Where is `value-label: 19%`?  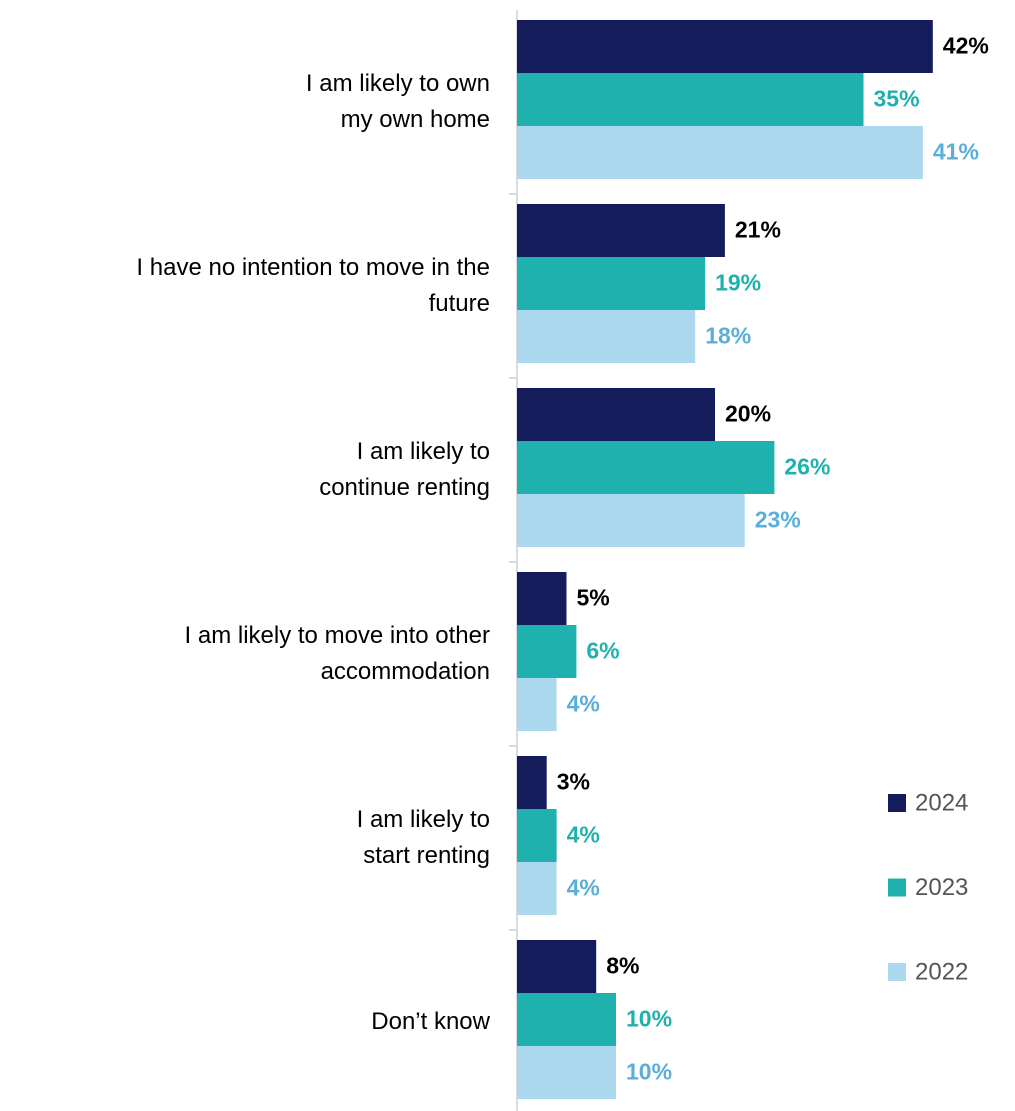
value-label: 19% is located at coordinates (738, 283).